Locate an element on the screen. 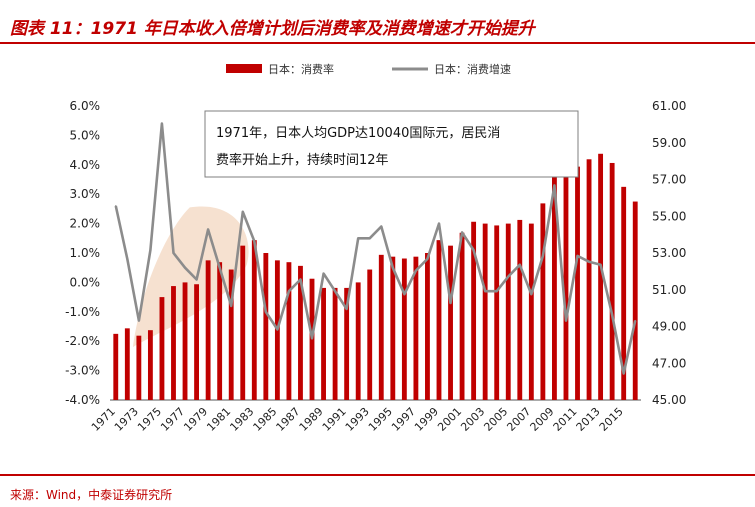  legend-swatch-bar is located at coordinates (244, 68).